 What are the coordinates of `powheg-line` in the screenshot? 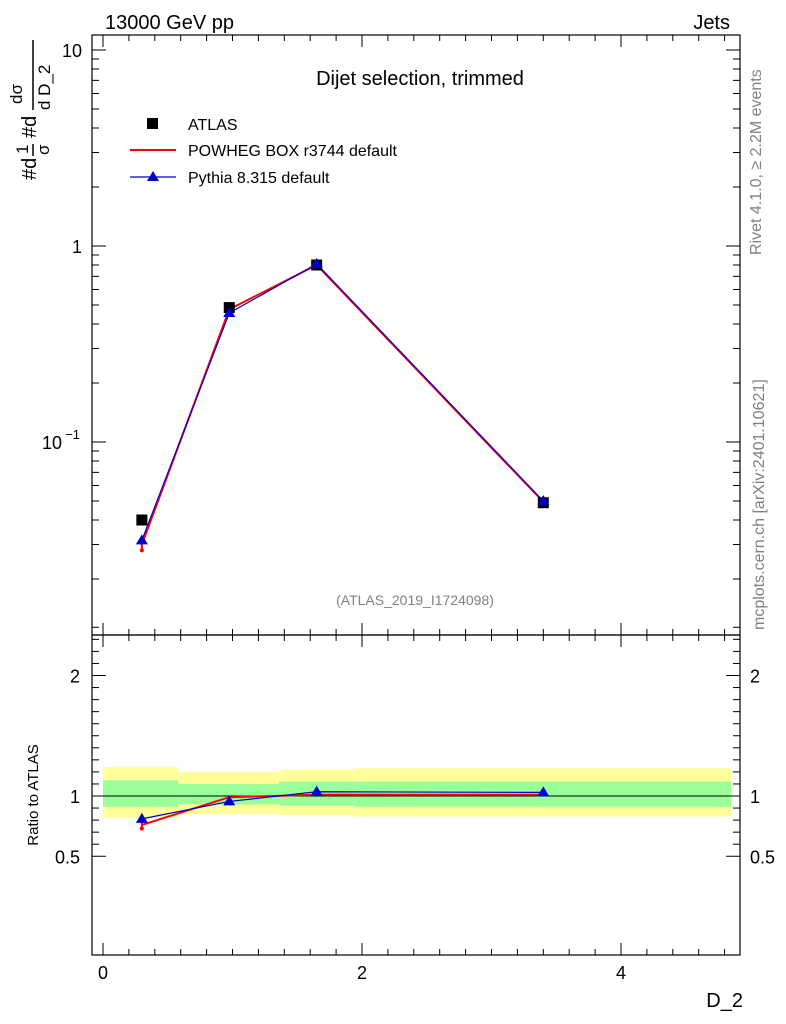 It's located at (342, 404).